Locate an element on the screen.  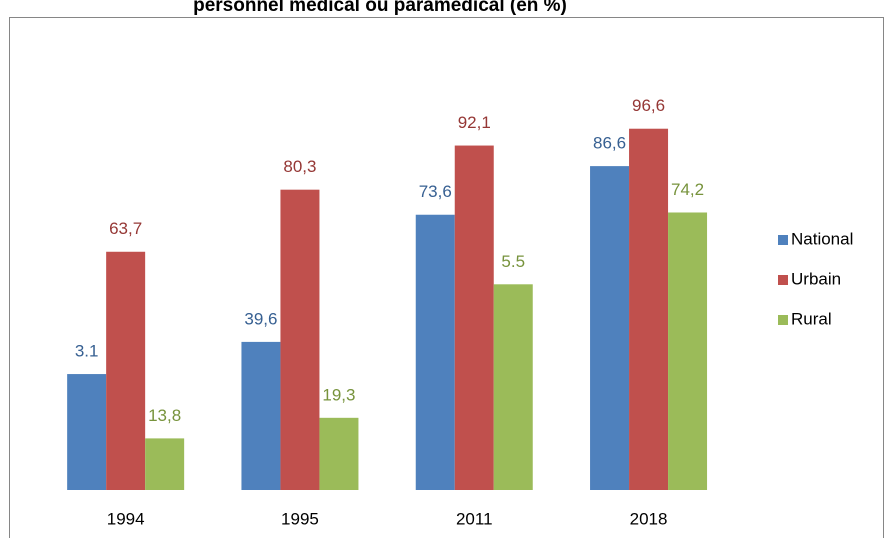
data-label: 13,8 is located at coordinates (164, 415).